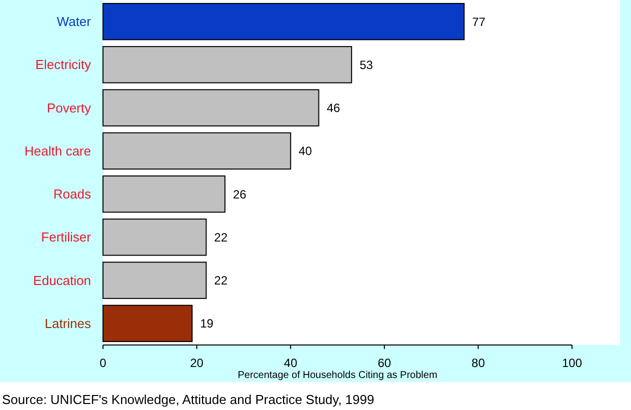  I want to click on y-tick-label: Latrines, so click(68, 323).